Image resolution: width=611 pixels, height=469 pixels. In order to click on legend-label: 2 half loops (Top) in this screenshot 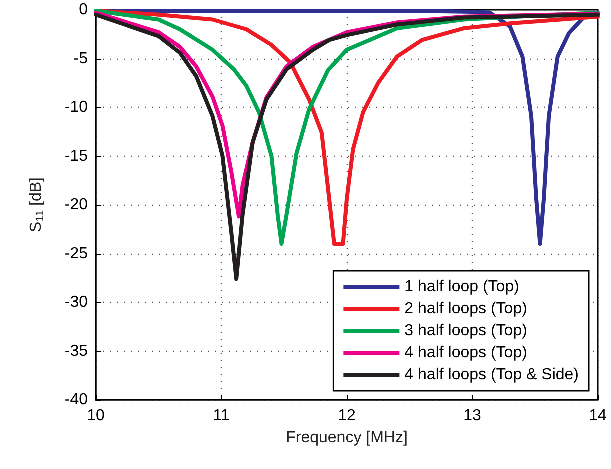, I will do `click(466, 309)`.